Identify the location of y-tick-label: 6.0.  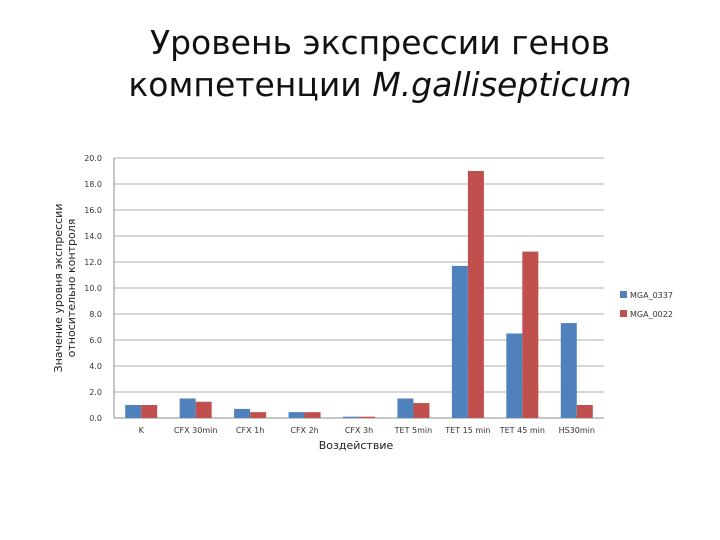
(95, 340).